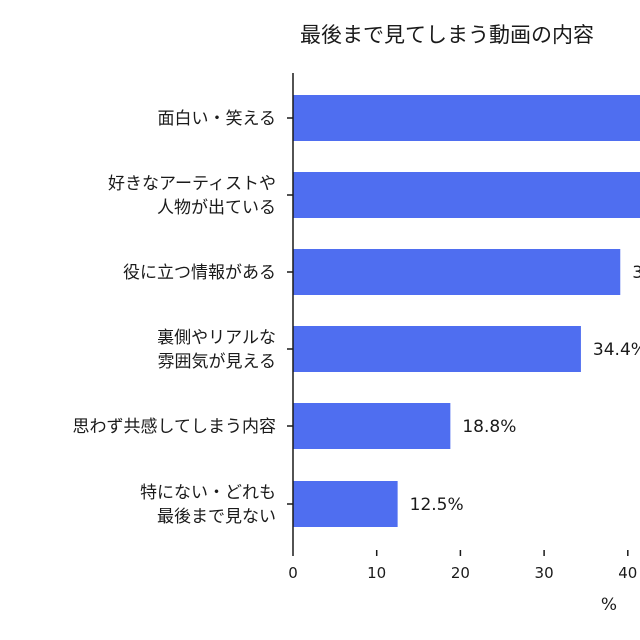 The image size is (640, 640). Describe the element at coordinates (376, 573) in the screenshot. I see `x-tick-label: 10` at that location.